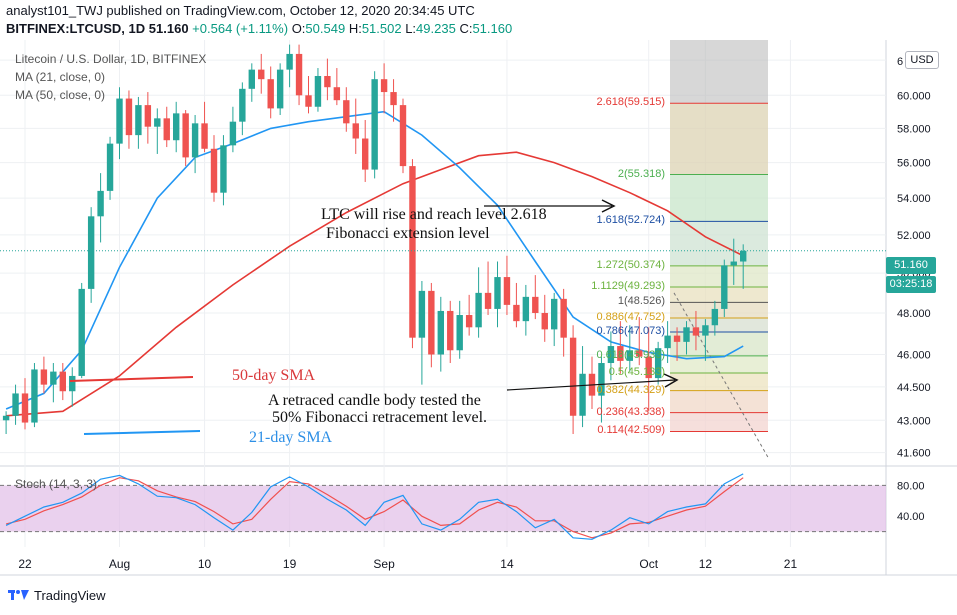 This screenshot has height=615, width=957. What do you see at coordinates (914, 388) in the screenshot?
I see `price-tick-label: 44.500` at bounding box center [914, 388].